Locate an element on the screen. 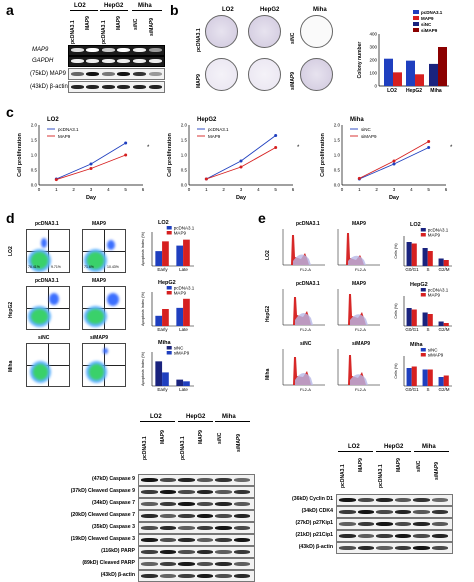  chart-title: Miha is located at coordinates (164, 343).